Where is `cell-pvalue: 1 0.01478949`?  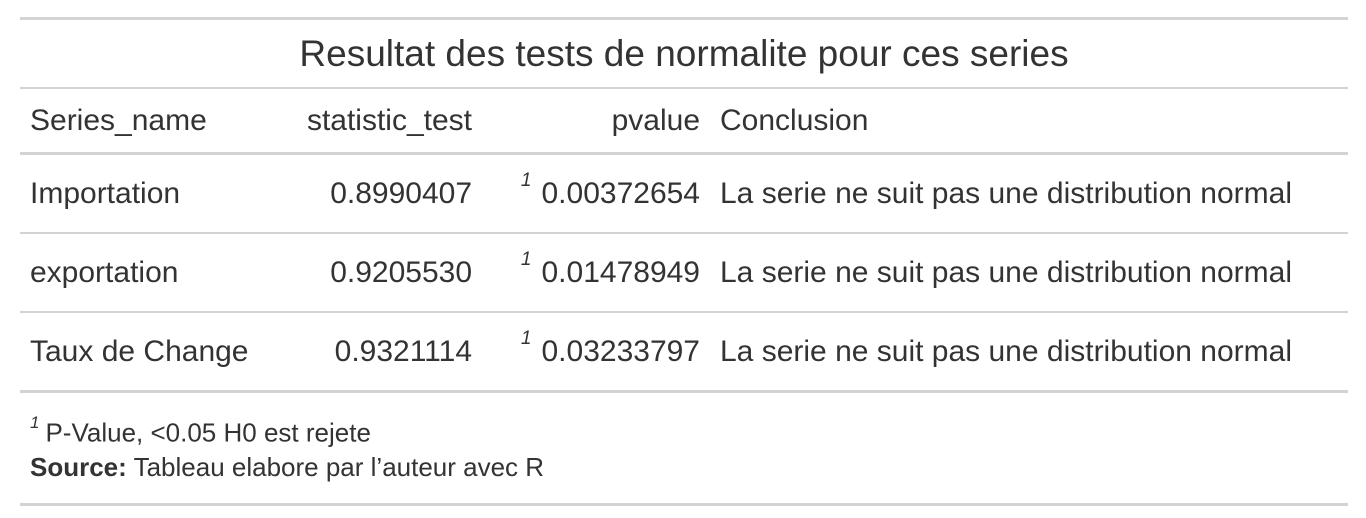
cell-pvalue: 1 0.01478949 is located at coordinates (596, 273).